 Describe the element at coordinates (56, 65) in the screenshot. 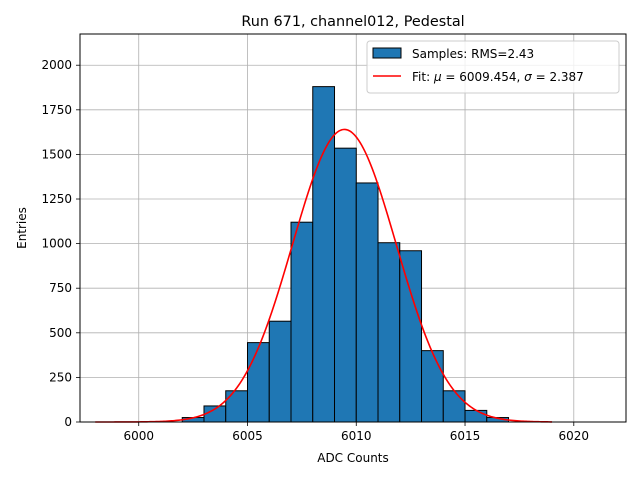

I see `y-tick-label: 2000` at that location.